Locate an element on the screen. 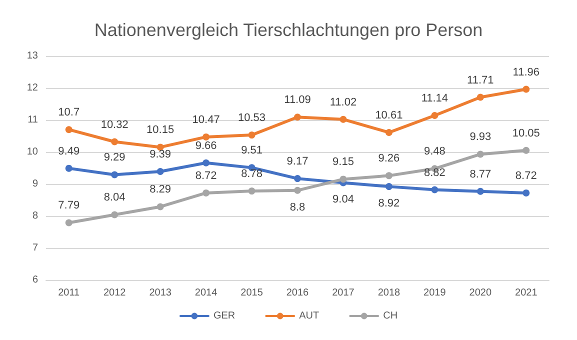  y-tick-label: 13 is located at coordinates (32, 56).